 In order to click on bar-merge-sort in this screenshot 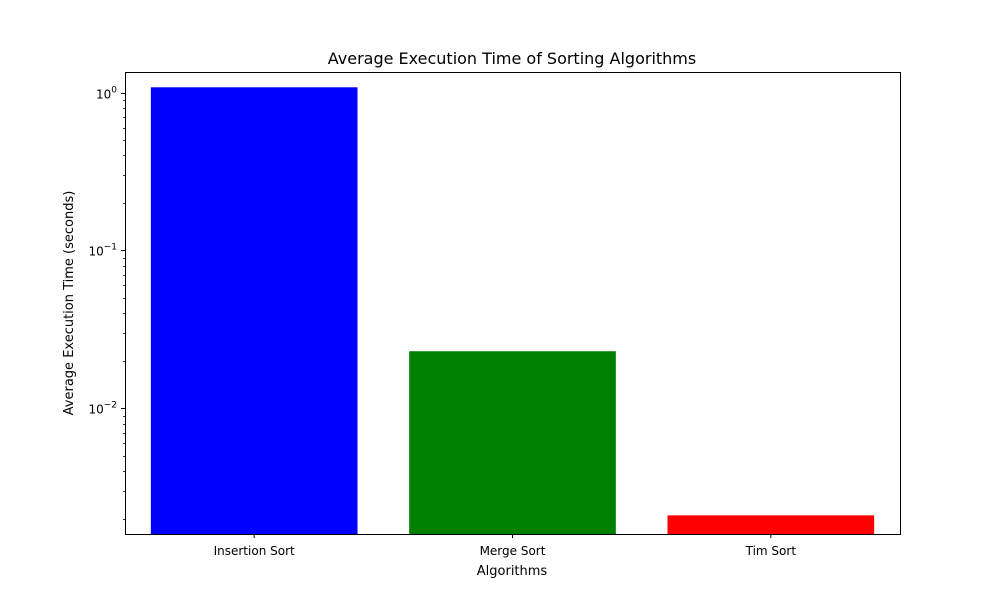, I will do `click(512, 442)`.